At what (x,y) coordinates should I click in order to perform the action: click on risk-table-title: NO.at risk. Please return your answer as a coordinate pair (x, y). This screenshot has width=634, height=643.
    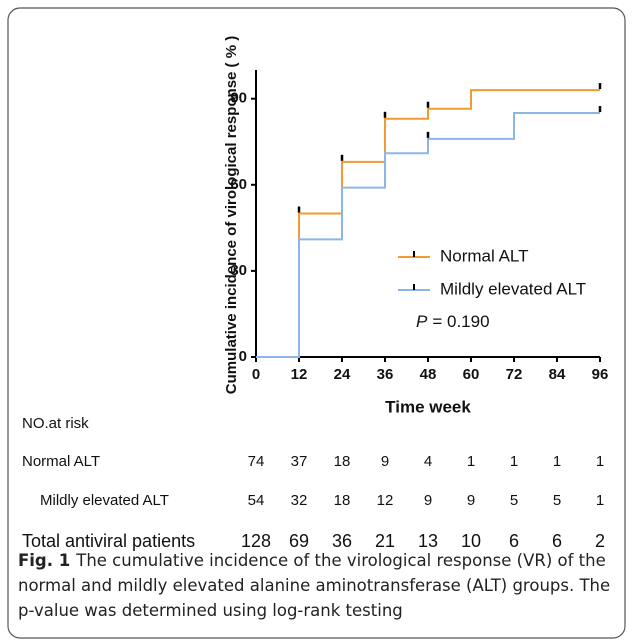
    Looking at the image, I should click on (55, 423).